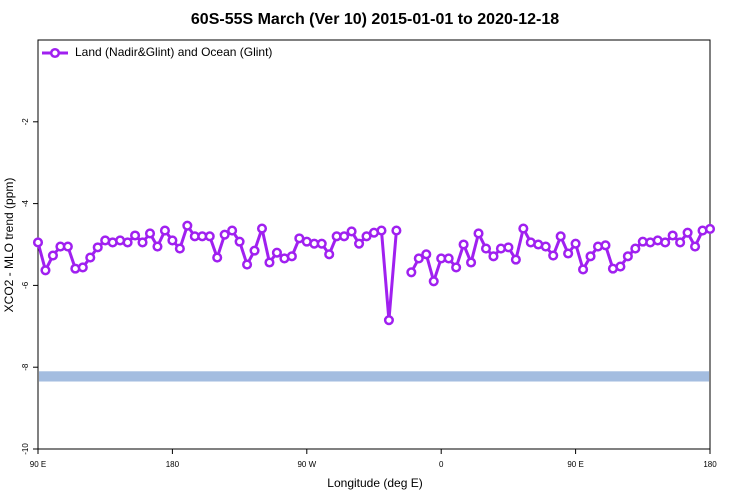 The width and height of the screenshot is (750, 500). I want to click on y-tick-label: -10, so click(25, 449).